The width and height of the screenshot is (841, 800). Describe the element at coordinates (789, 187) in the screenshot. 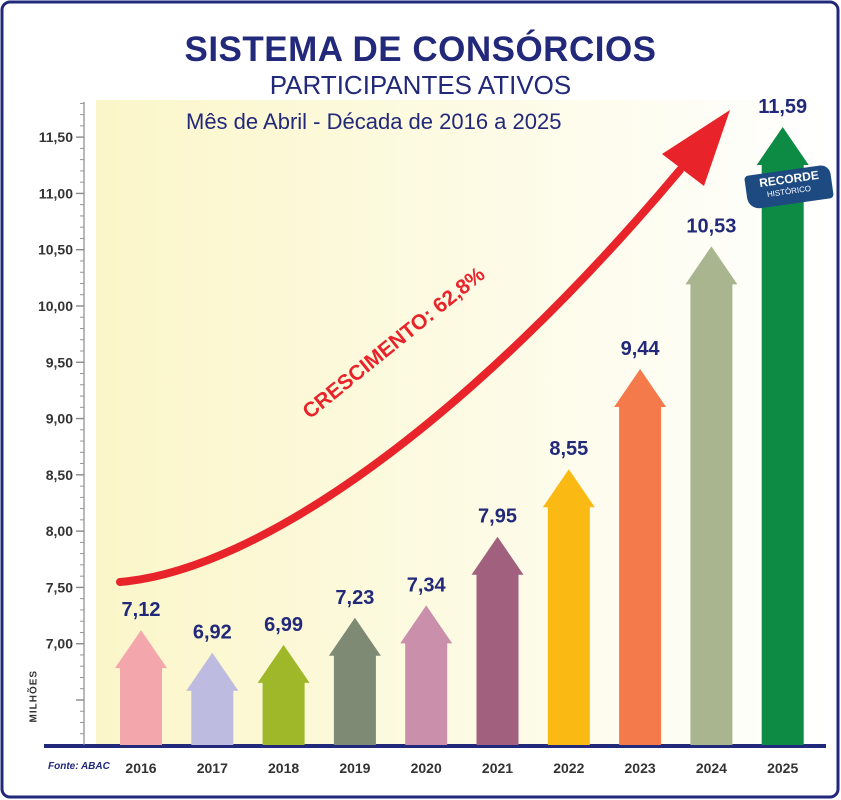

I see `record-badge: RECORDE HISTÓRICO` at that location.